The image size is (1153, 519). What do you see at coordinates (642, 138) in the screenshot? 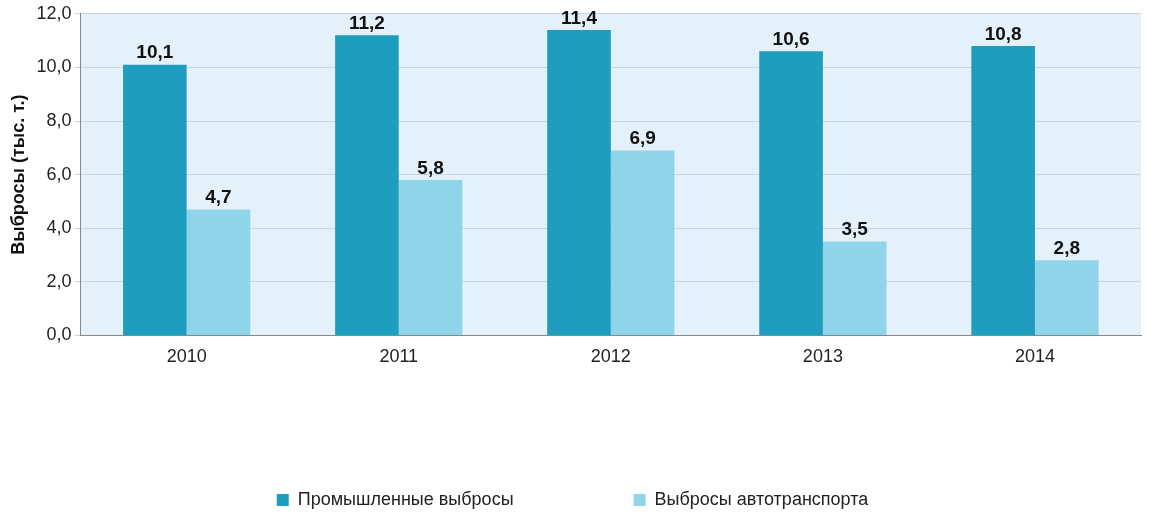
I see `data-label: 6,9` at bounding box center [642, 138].